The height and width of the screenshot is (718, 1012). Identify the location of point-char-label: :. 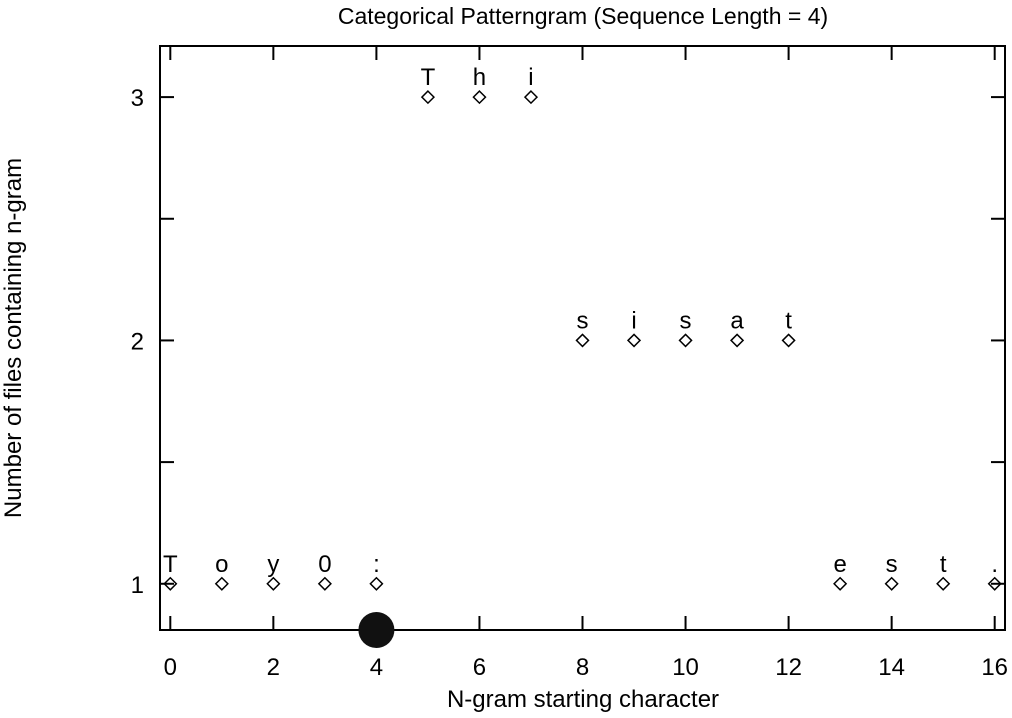
(376, 564).